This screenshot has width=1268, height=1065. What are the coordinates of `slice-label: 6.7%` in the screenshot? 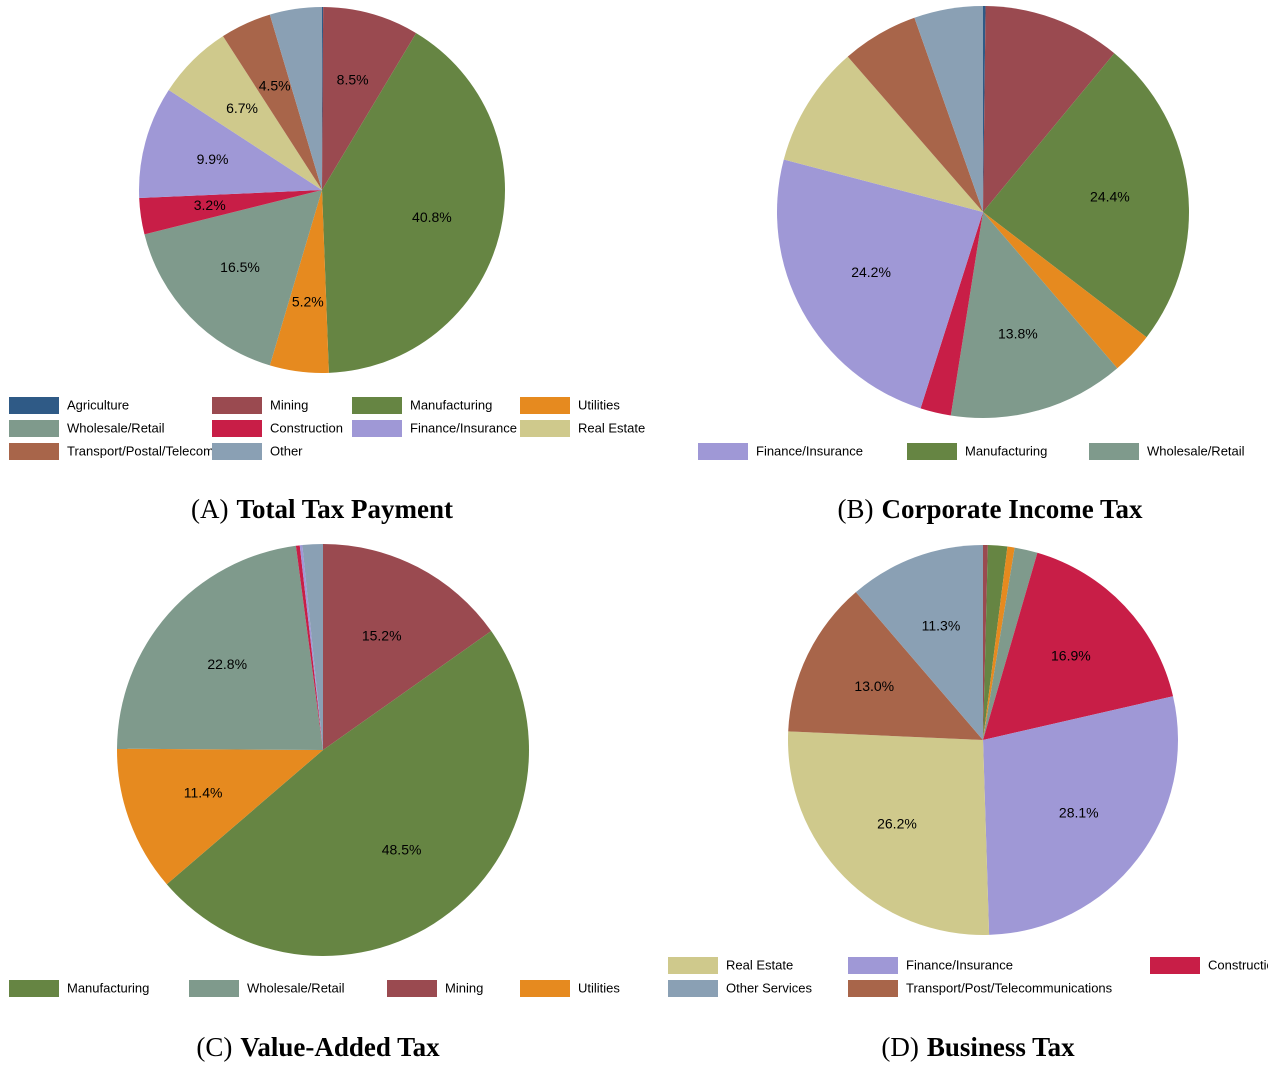 It's located at (242, 108).